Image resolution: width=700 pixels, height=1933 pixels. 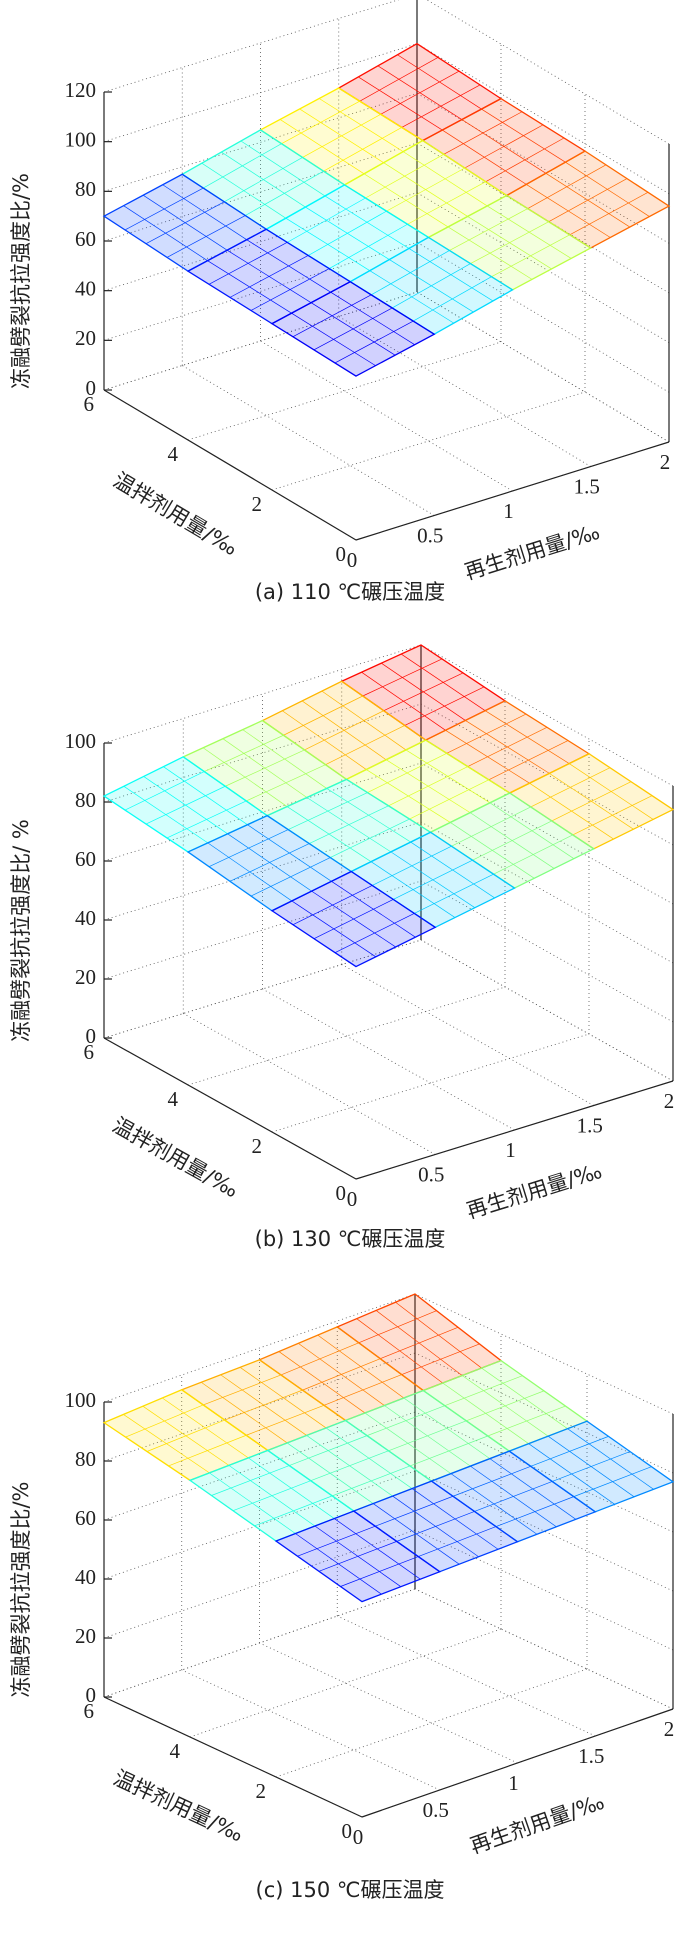 What do you see at coordinates (89, 404) in the screenshot?
I see `y-tick-label: 6` at bounding box center [89, 404].